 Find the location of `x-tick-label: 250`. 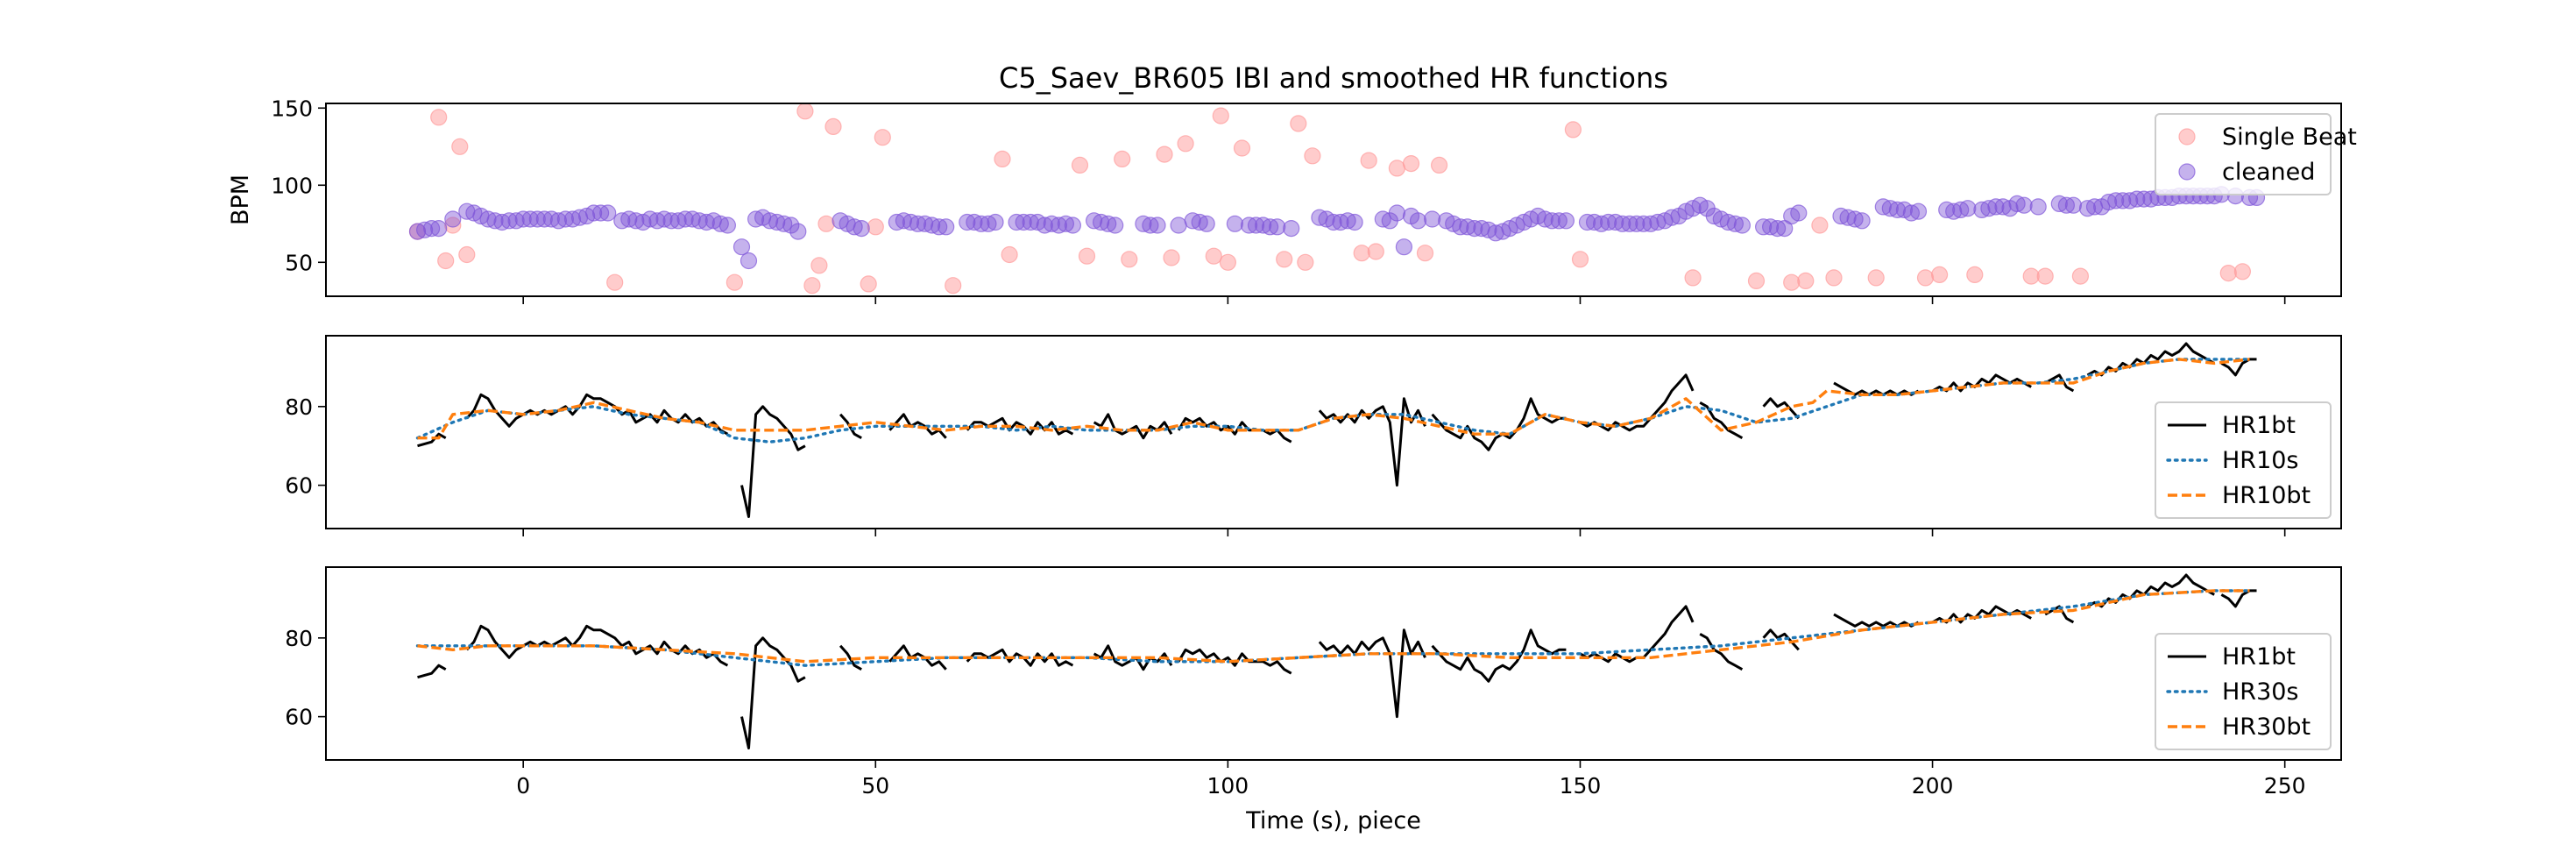

x-tick-label: 250 is located at coordinates (2285, 786).